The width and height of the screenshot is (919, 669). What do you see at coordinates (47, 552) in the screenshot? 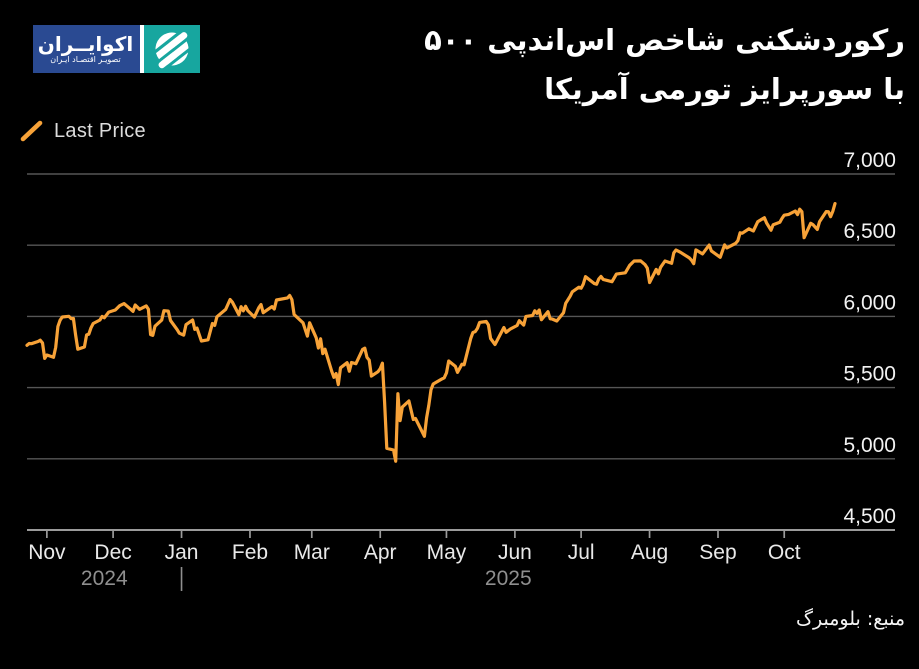
I see `x-tick-label: Nov` at bounding box center [47, 552].